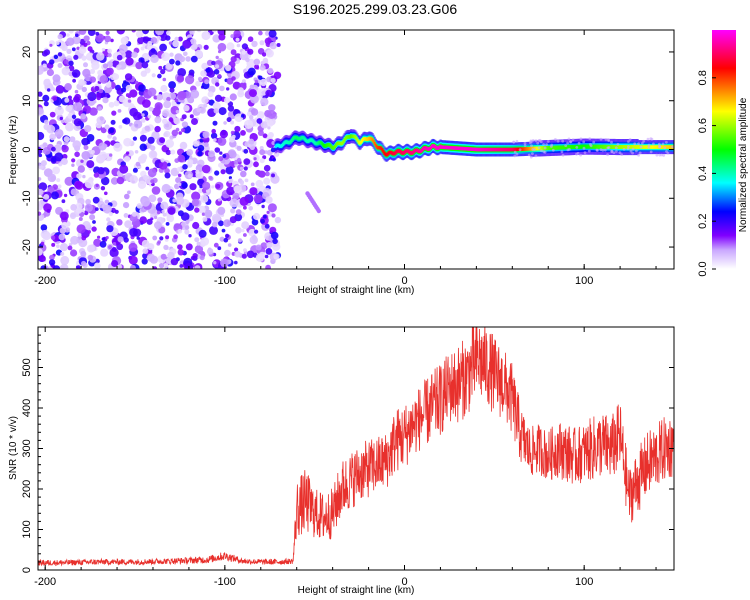 This screenshot has width=750, height=600. Describe the element at coordinates (13, 150) in the screenshot. I see `spectrogram-y-label: Frequency (Hz)` at that location.